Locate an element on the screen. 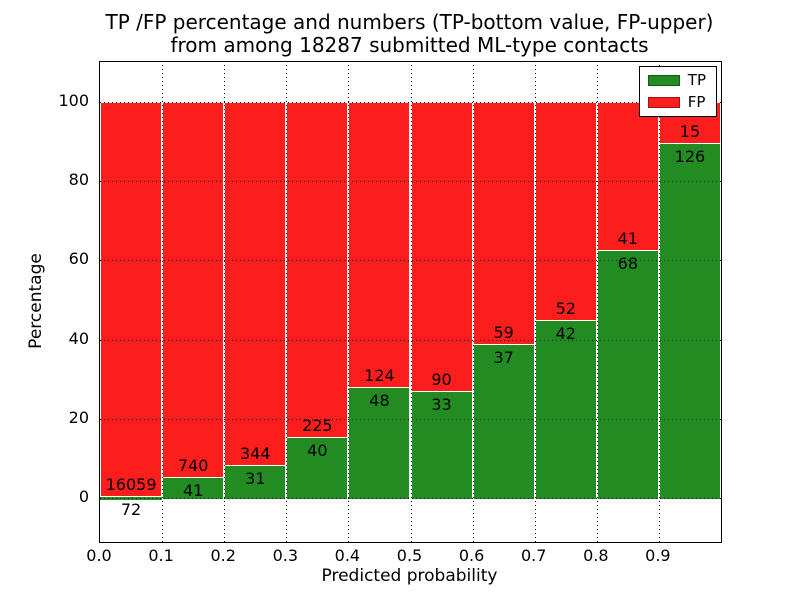 The image size is (800, 600). fp-count-label: 225 is located at coordinates (317, 426).